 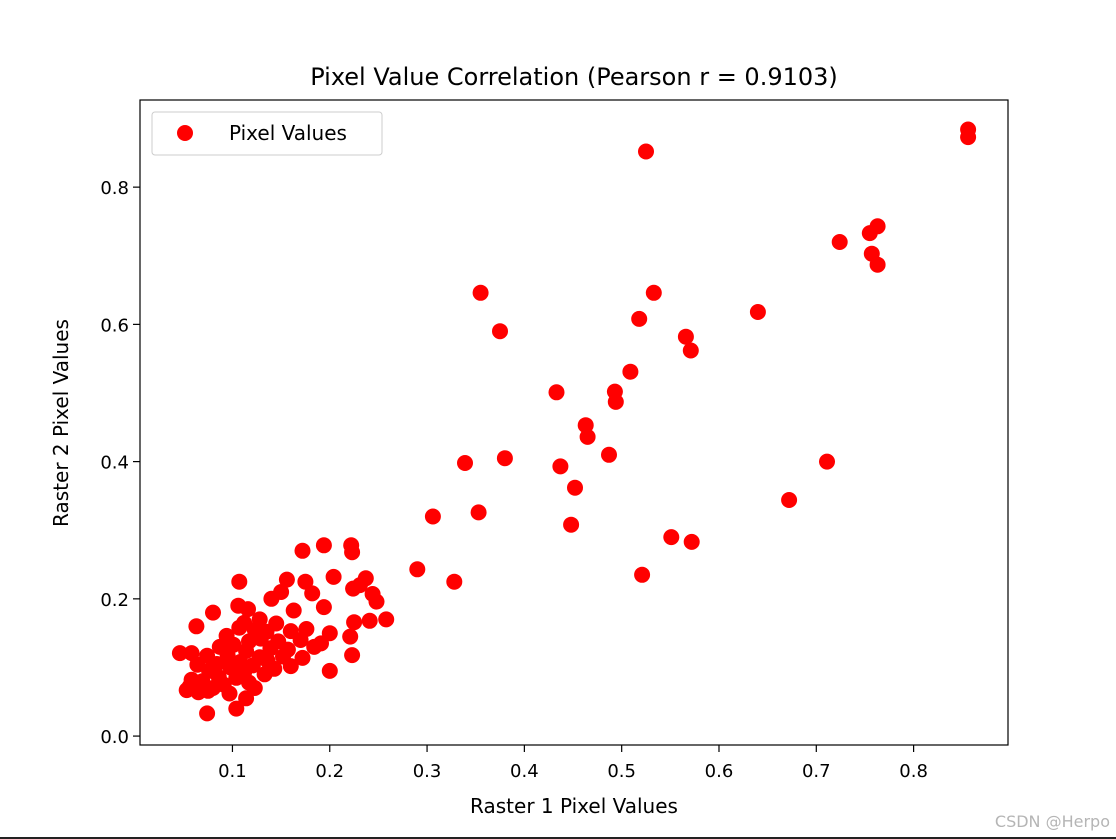 What do you see at coordinates (524, 771) in the screenshot?
I see `x-tick-label: 0.4` at bounding box center [524, 771].